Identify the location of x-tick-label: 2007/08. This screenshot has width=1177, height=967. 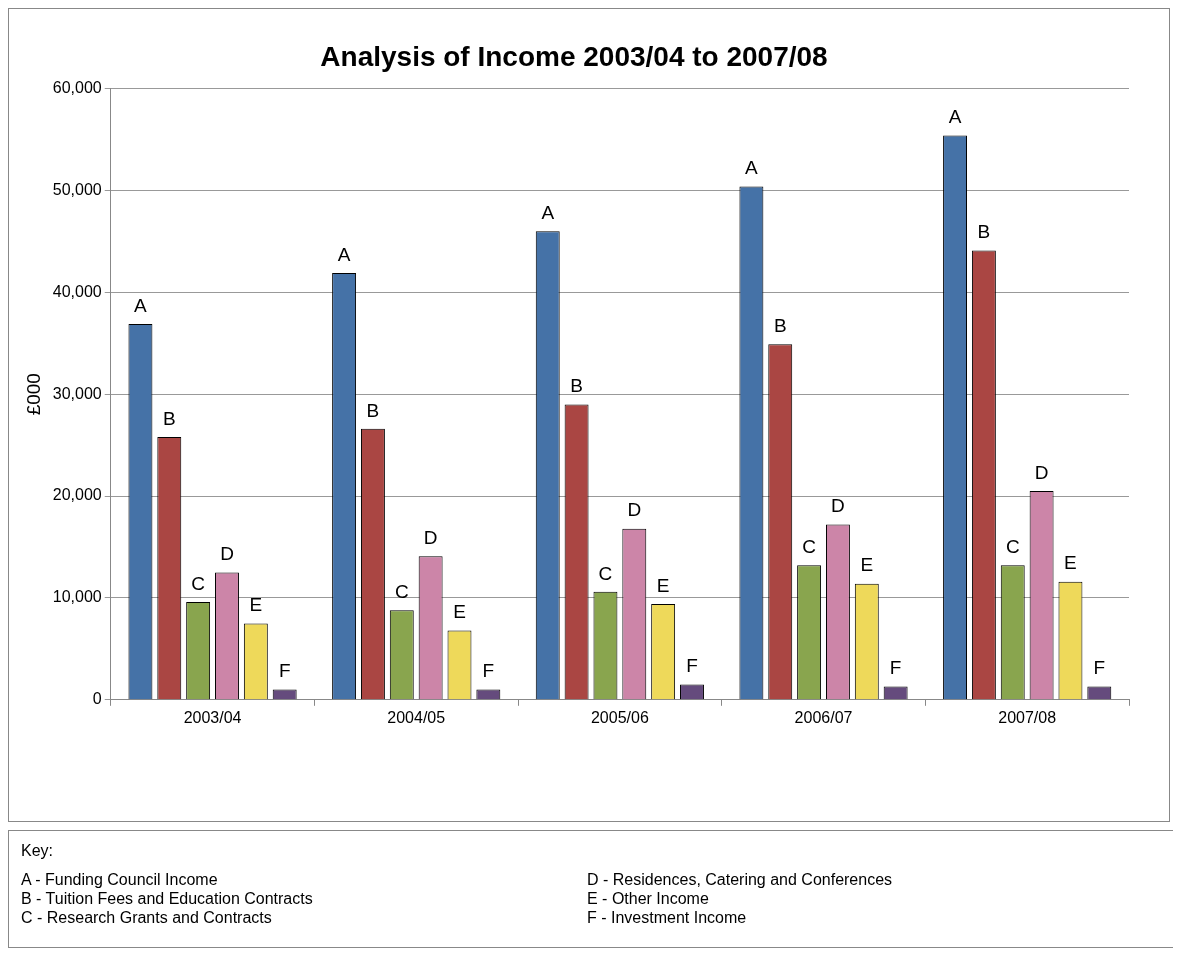
(1027, 717).